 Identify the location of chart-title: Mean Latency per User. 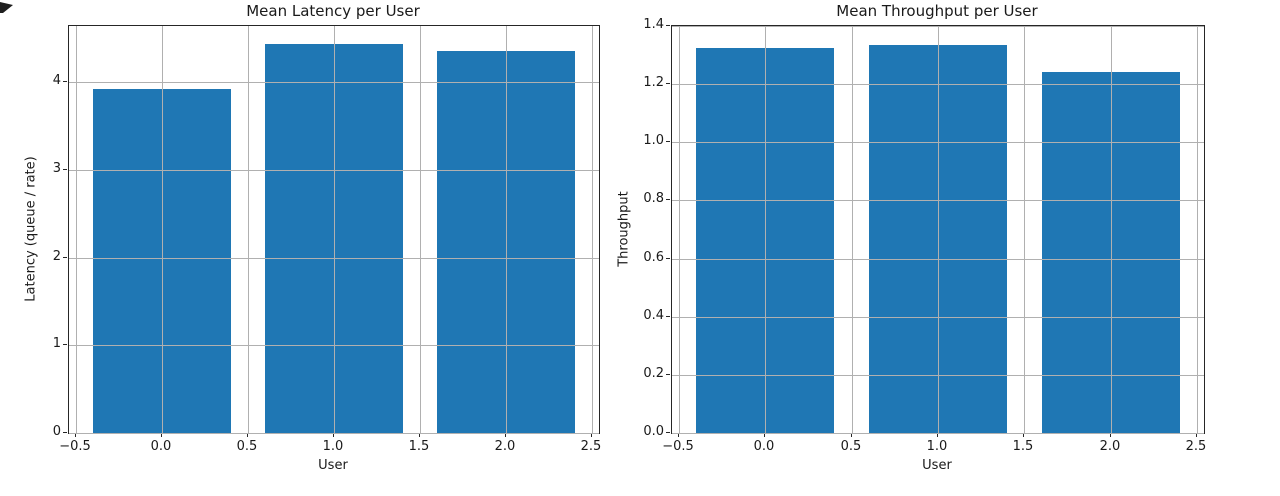
(333, 11).